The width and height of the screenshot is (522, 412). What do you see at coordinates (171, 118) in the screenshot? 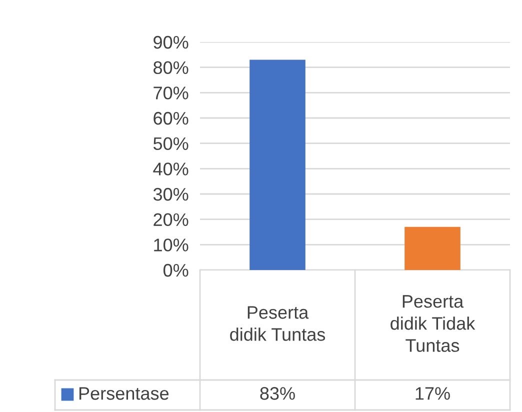
I see `y-tick-label: 60%` at bounding box center [171, 118].